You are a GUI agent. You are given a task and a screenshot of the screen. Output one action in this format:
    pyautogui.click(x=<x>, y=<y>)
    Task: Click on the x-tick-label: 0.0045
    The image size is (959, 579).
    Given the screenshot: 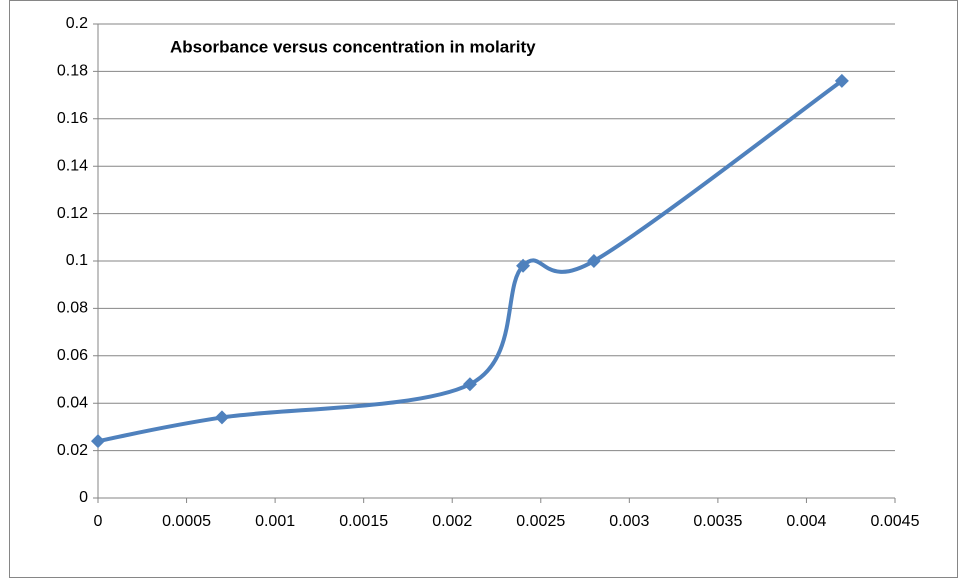 What is the action you would take?
    pyautogui.click(x=895, y=521)
    